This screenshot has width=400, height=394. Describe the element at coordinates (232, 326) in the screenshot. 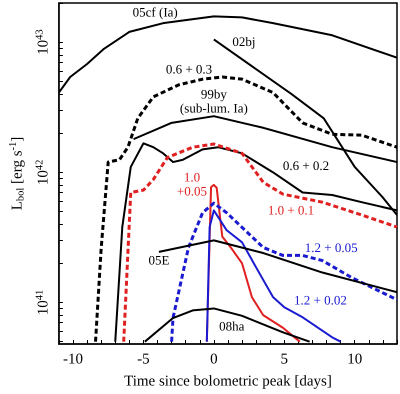

I see `series-label: 08ha` at that location.